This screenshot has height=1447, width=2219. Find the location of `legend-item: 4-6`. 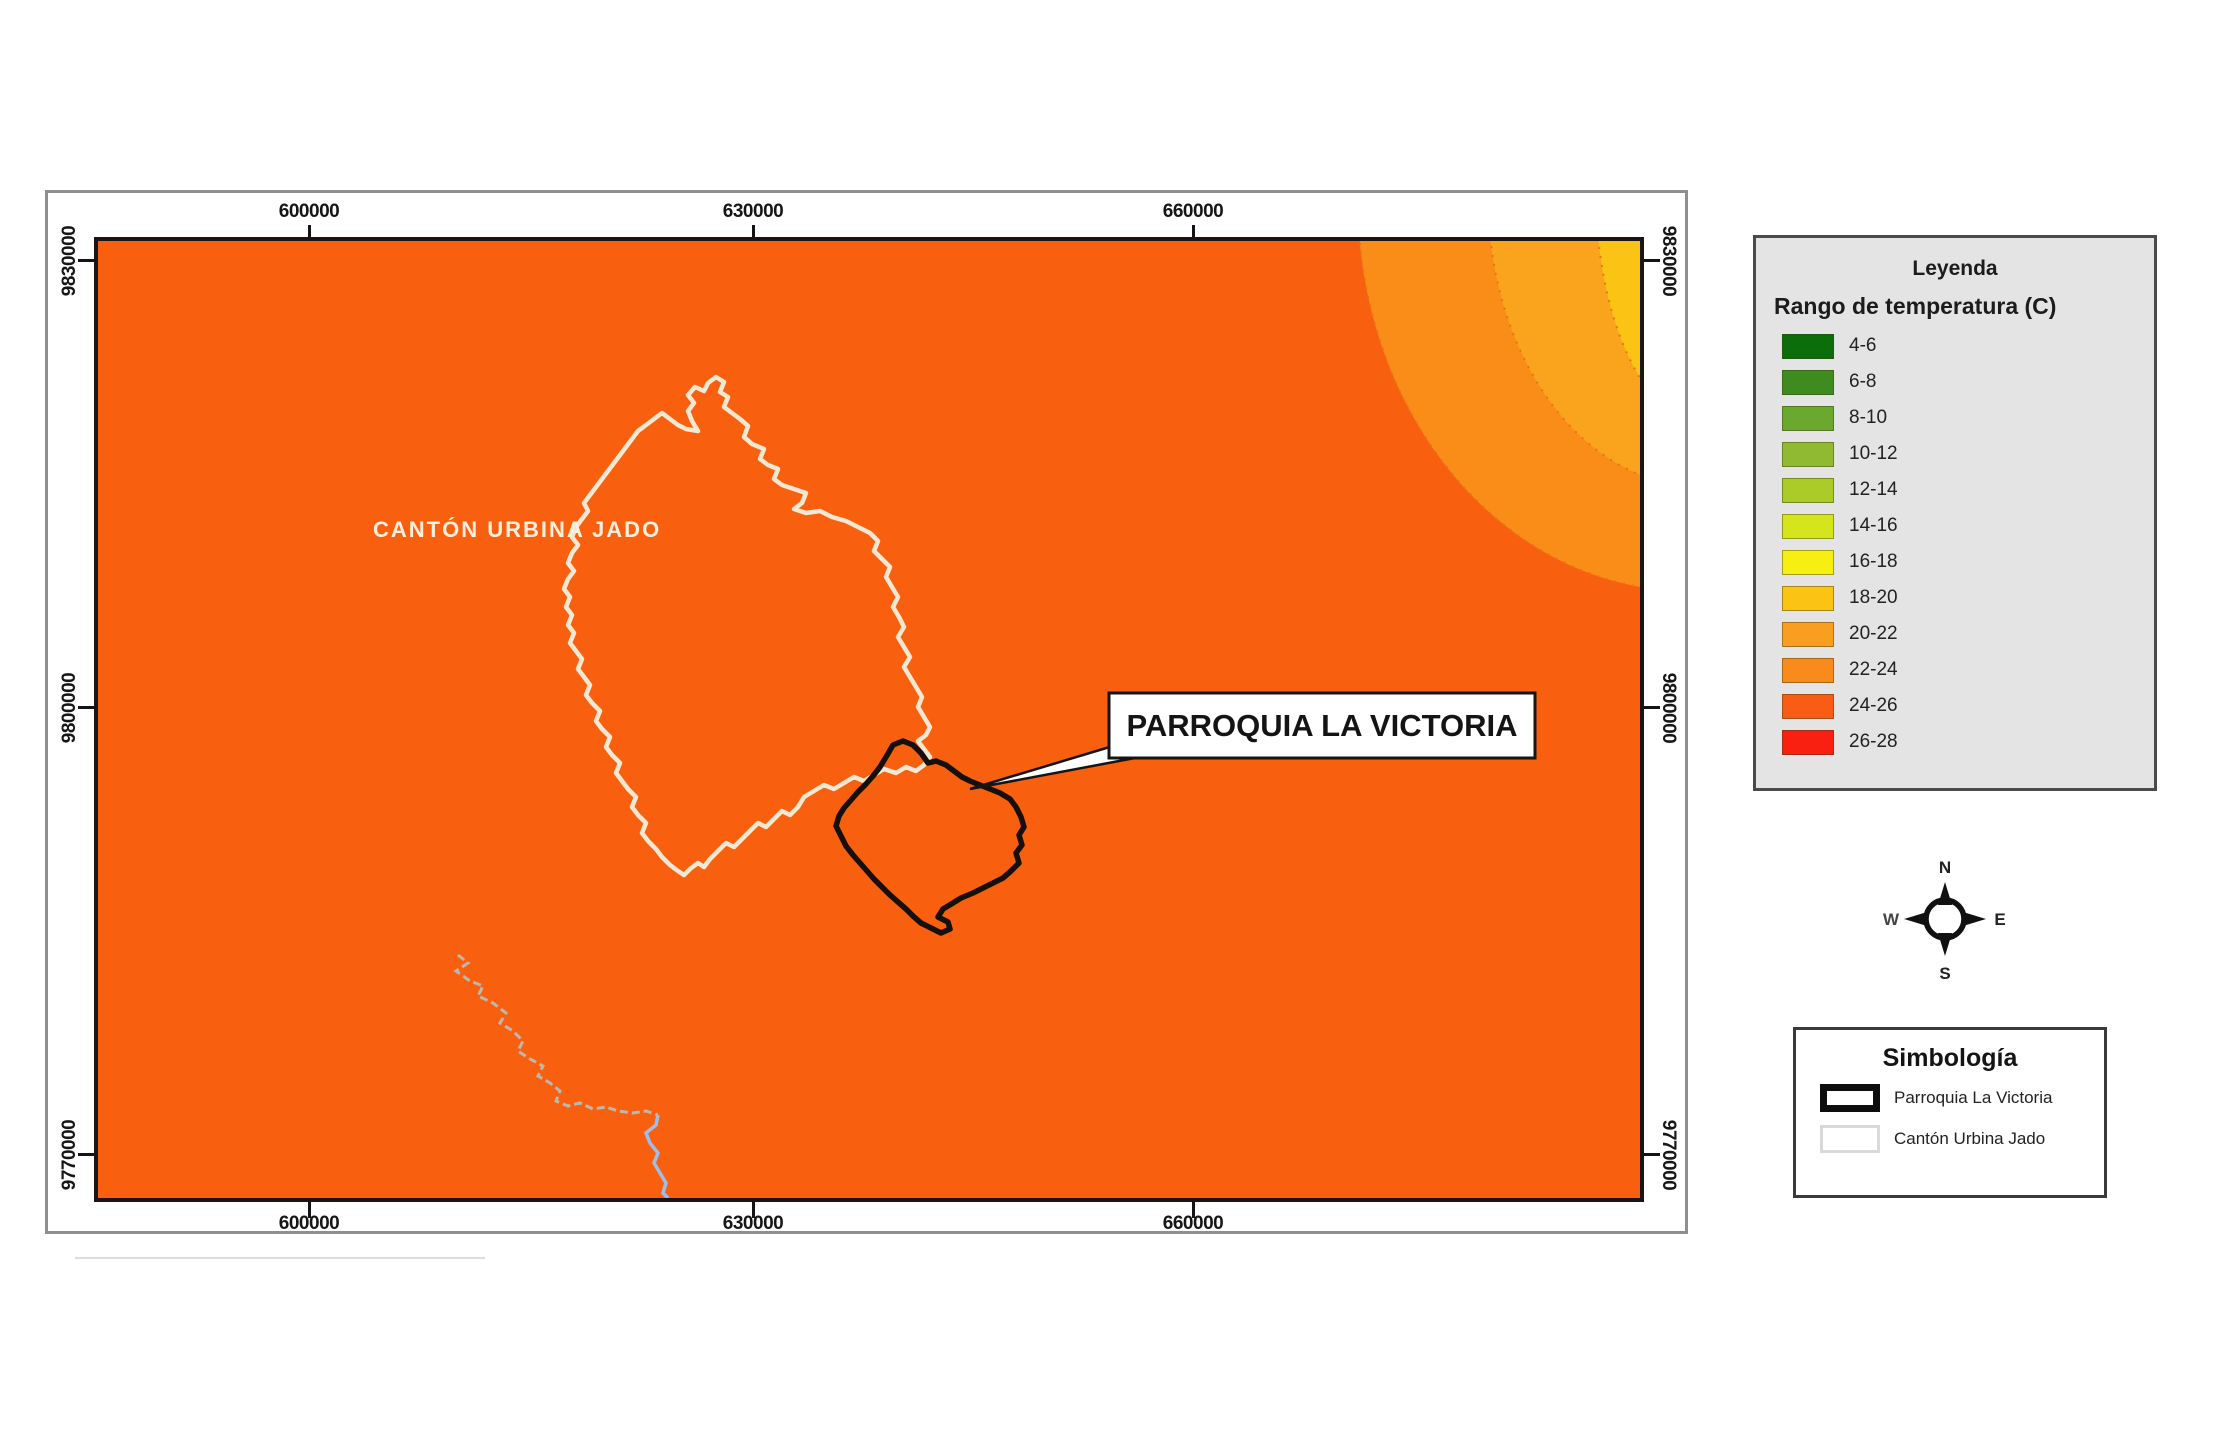

legend-item: 4-6 is located at coordinates (1955, 346).